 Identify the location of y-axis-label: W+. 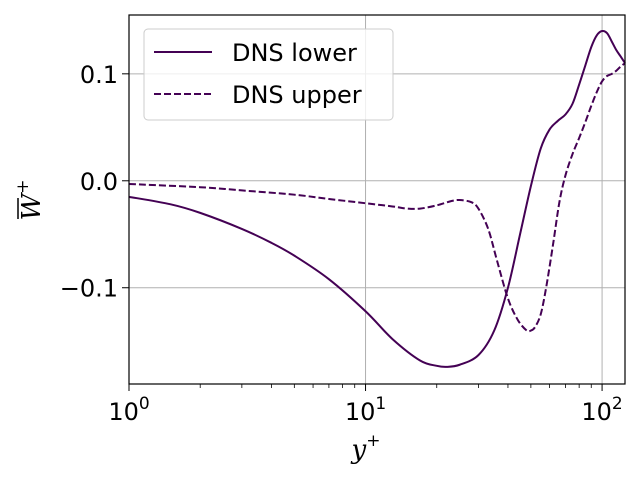
(30, 200).